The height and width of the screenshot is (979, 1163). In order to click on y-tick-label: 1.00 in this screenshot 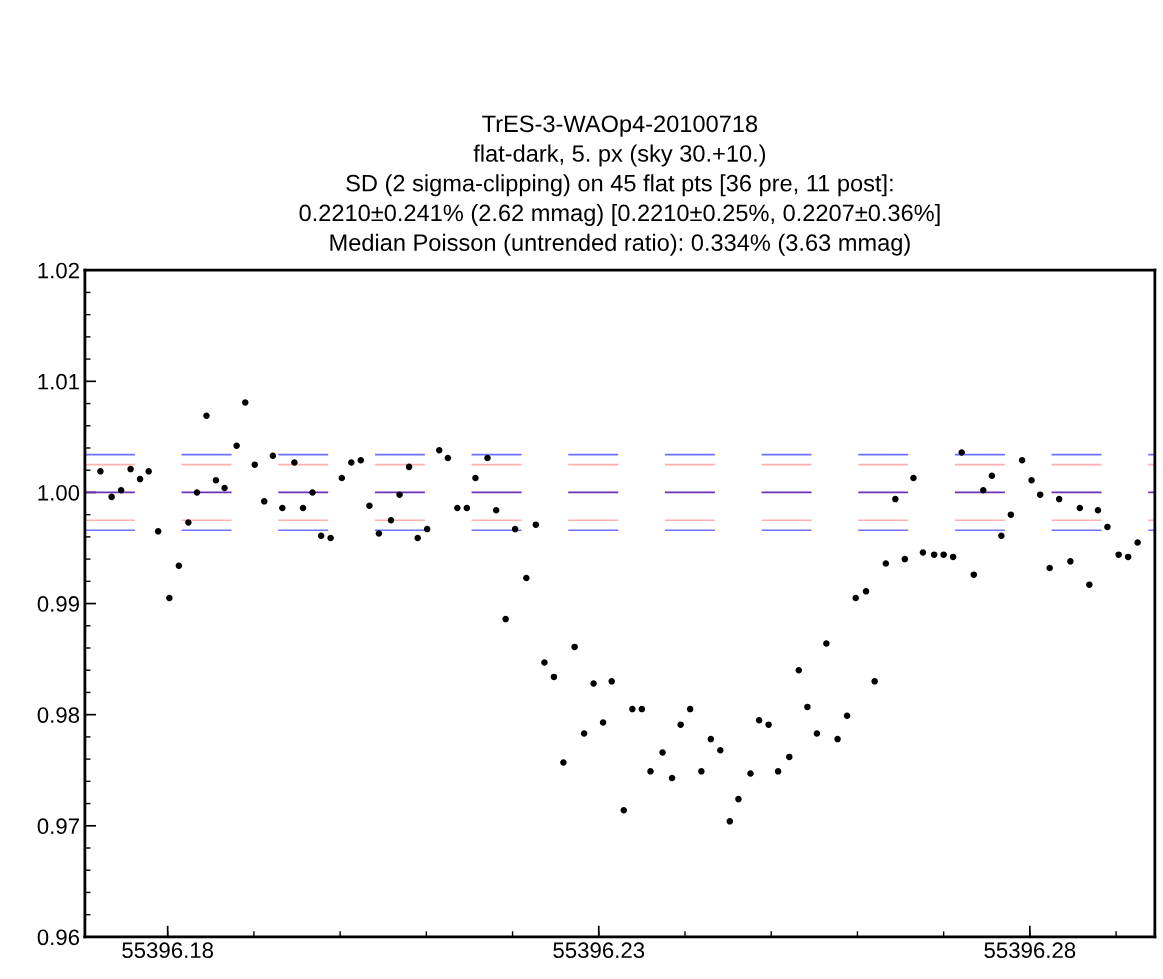, I will do `click(59, 492)`.